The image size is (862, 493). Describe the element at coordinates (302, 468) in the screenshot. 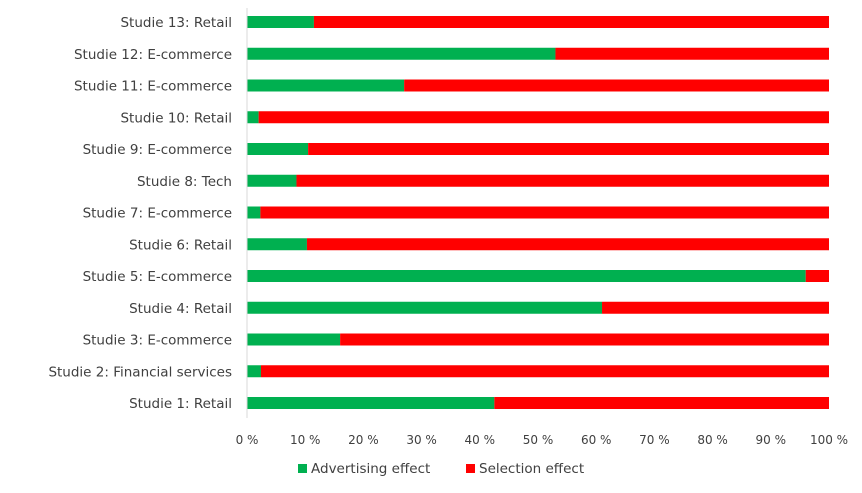

I see `legend-swatch-advertising` at that location.